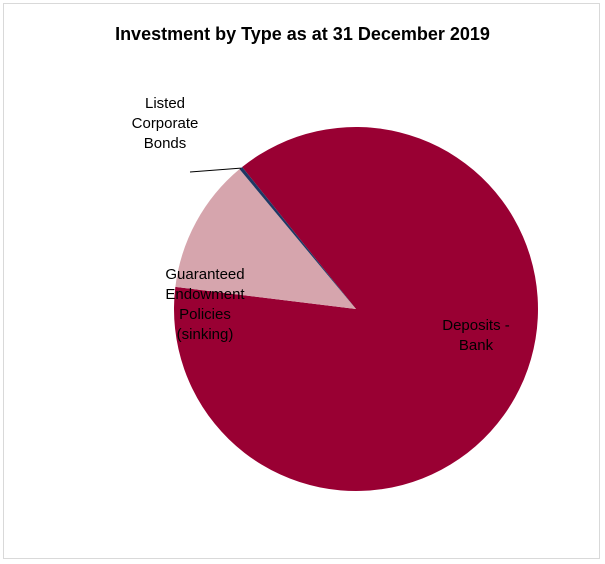 This screenshot has width=605, height=564. What do you see at coordinates (205, 304) in the screenshot?
I see `slice-label: Guaranteed Endowment Policies (sinking)` at bounding box center [205, 304].